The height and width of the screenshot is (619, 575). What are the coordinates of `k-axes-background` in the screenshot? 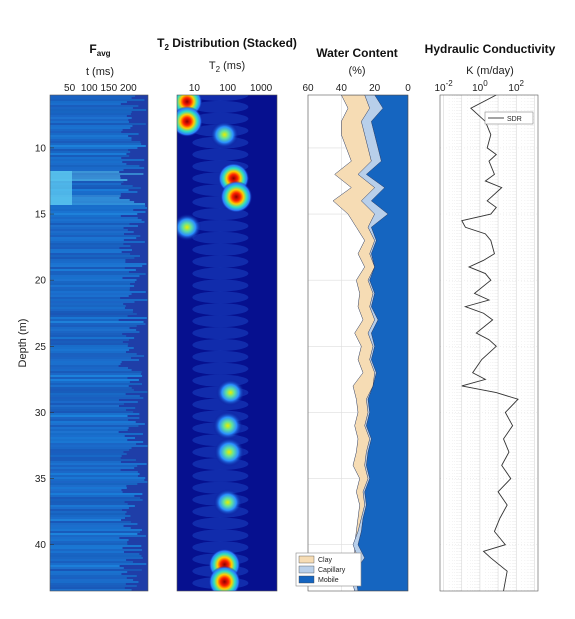 It's located at (489, 343).